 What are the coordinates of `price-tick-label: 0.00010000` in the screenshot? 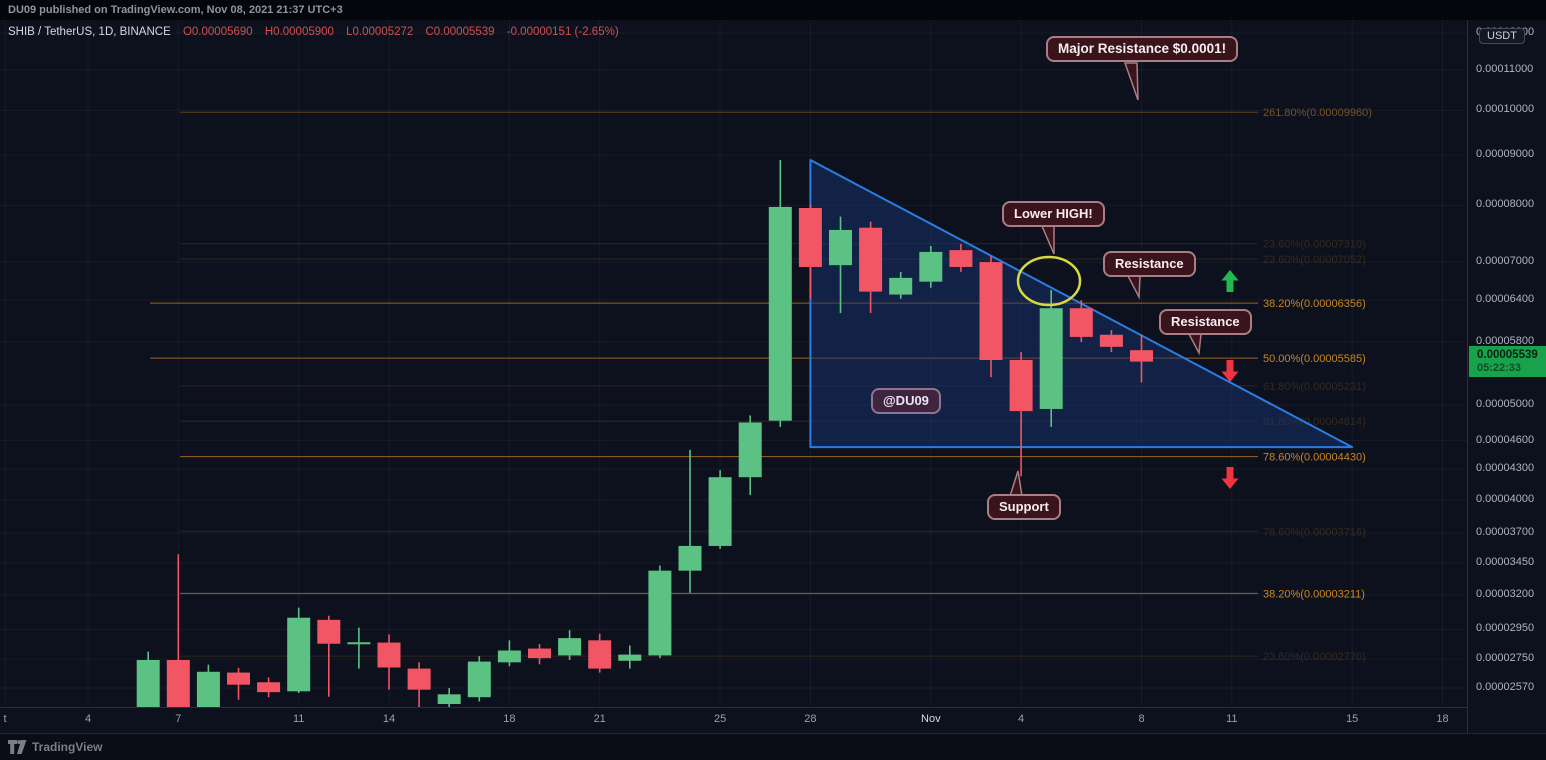 It's located at (1505, 109).